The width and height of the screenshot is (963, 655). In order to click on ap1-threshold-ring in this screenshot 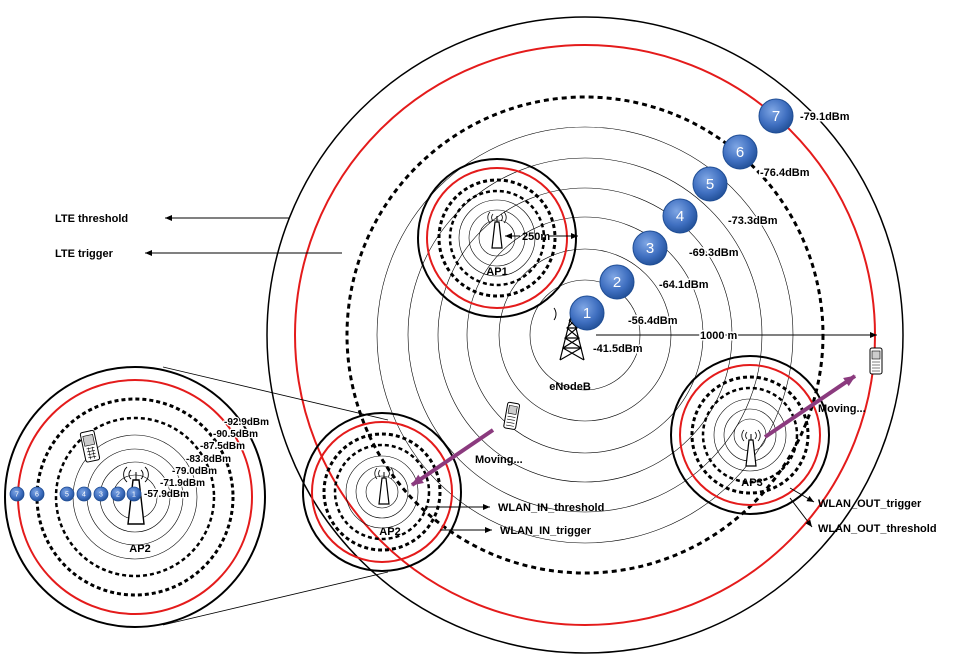, I will do `click(497, 238)`.